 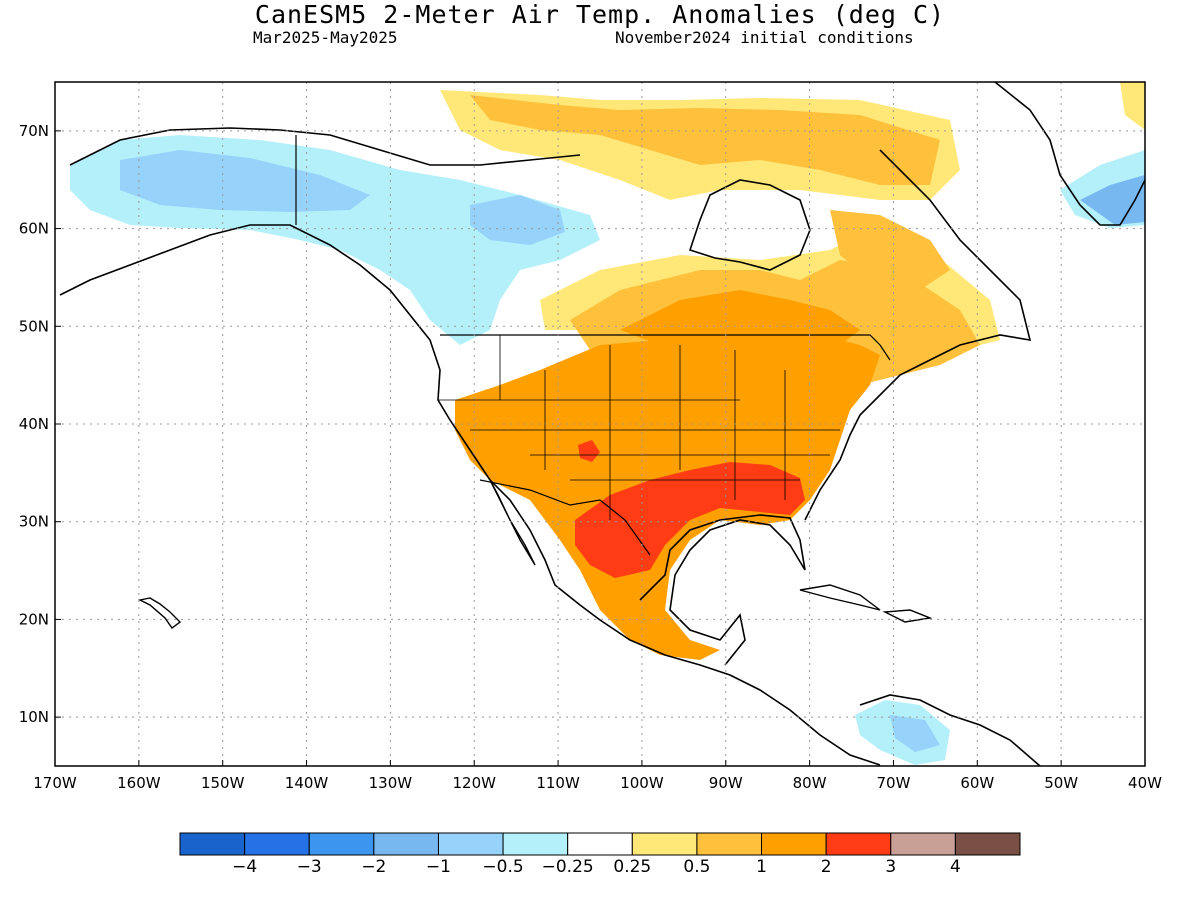 What do you see at coordinates (642, 783) in the screenshot?
I see `lon-tick-label: 100W` at bounding box center [642, 783].